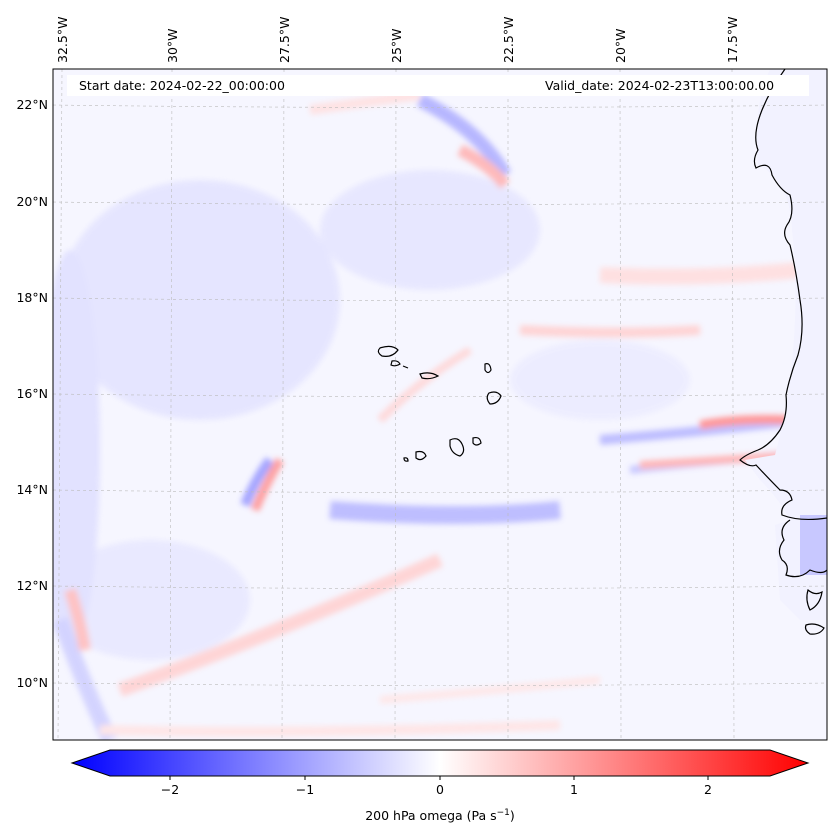 The height and width of the screenshot is (839, 837). Describe the element at coordinates (284, 39) in the screenshot. I see `lon-label: 27.5°W` at that location.